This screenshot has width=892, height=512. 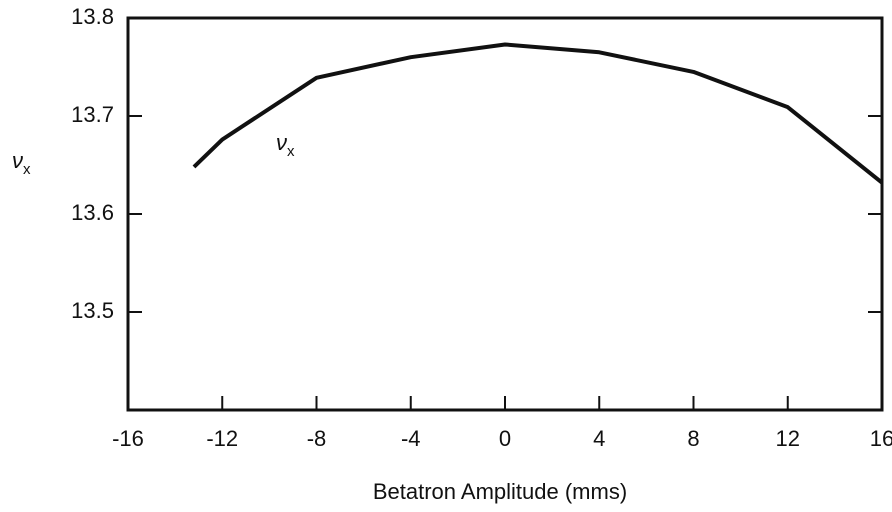 I want to click on y-tick-label: 13.6, so click(x=92, y=212).